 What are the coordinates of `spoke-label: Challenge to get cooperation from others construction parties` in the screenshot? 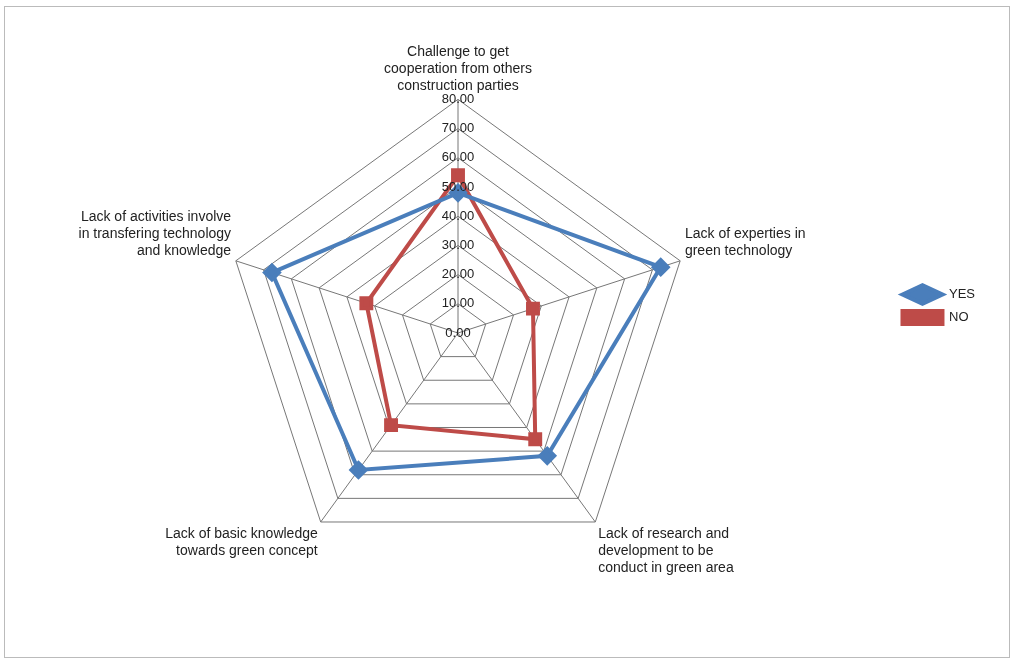 It's located at (458, 68).